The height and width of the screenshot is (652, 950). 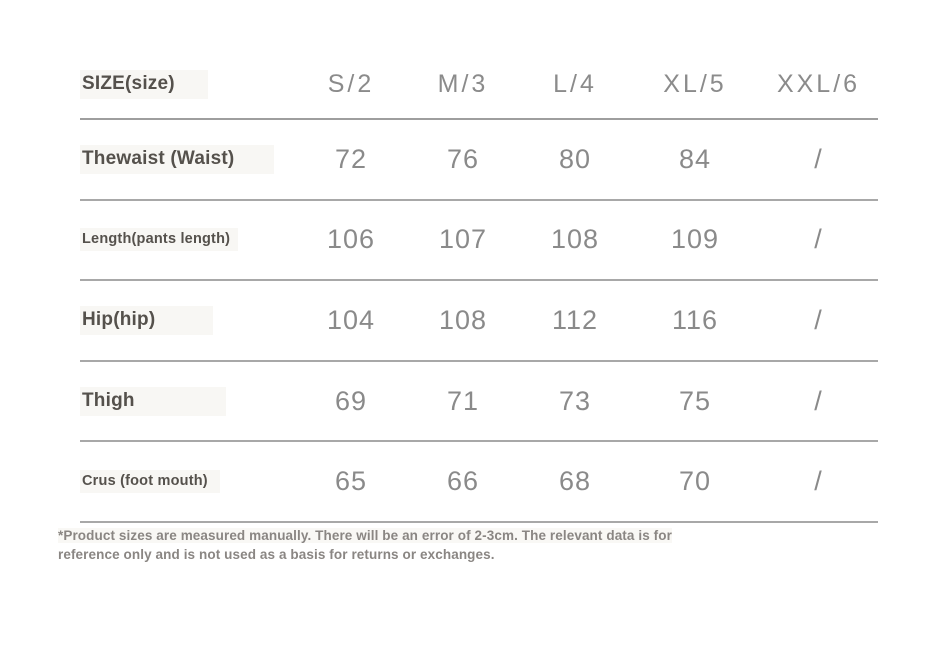 I want to click on cell-value: 70, so click(x=695, y=481).